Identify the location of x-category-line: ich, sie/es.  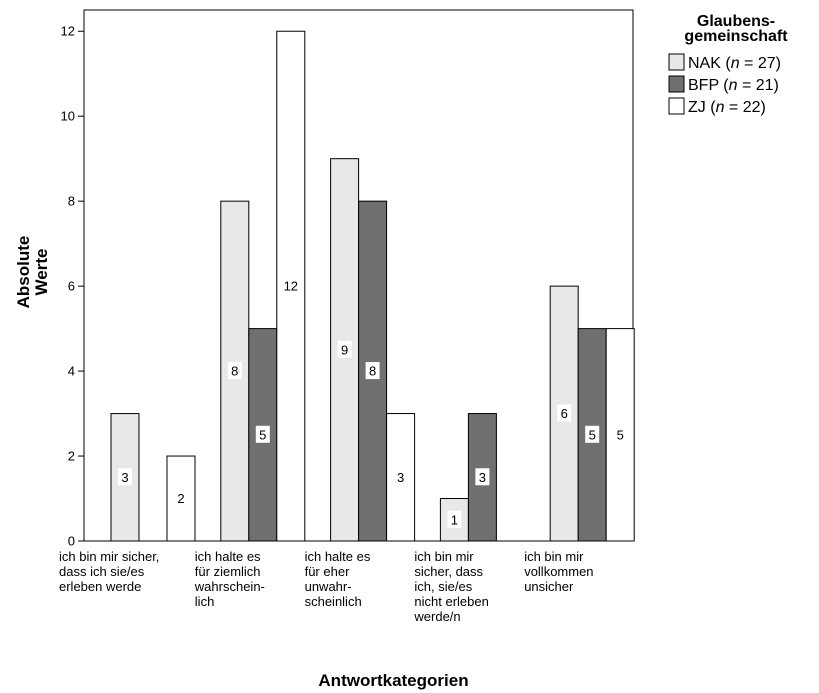
(443, 586).